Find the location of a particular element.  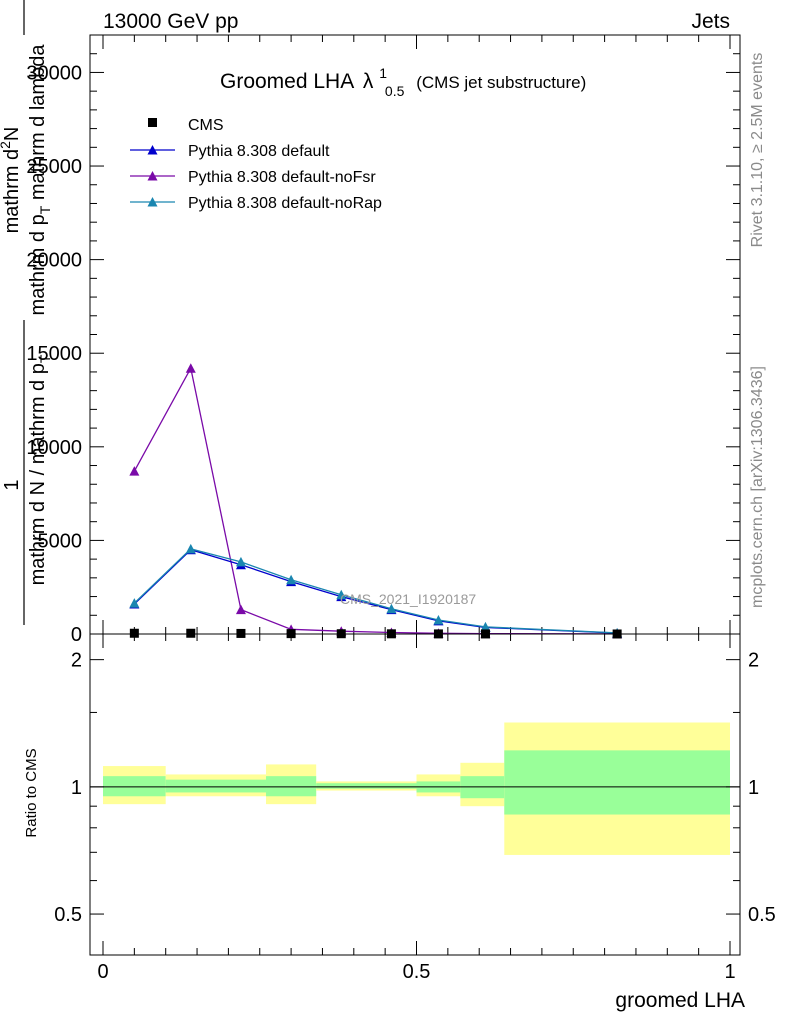

ratio-y-tick-label: 2 is located at coordinates (76, 661).